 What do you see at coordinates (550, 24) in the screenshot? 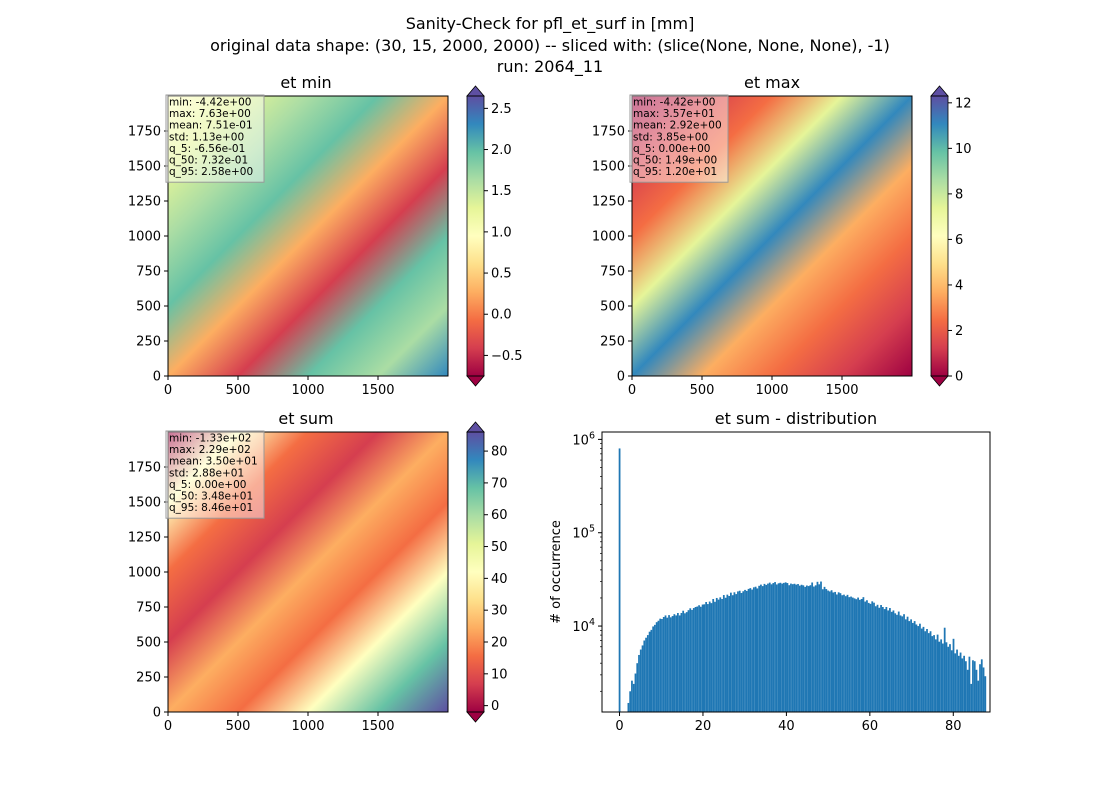
I see `figure-title-line-1: Sanity-Check for pfl_et_surf in [mm]` at bounding box center [550, 24].